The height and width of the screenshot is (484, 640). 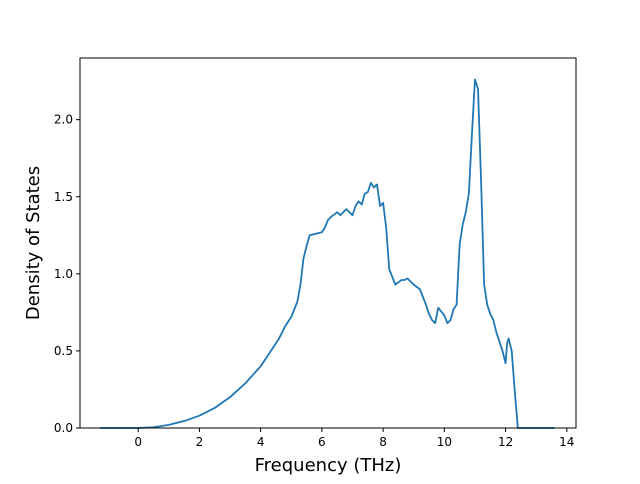 What do you see at coordinates (63, 197) in the screenshot?
I see `y-tick-label: 1.5` at bounding box center [63, 197].